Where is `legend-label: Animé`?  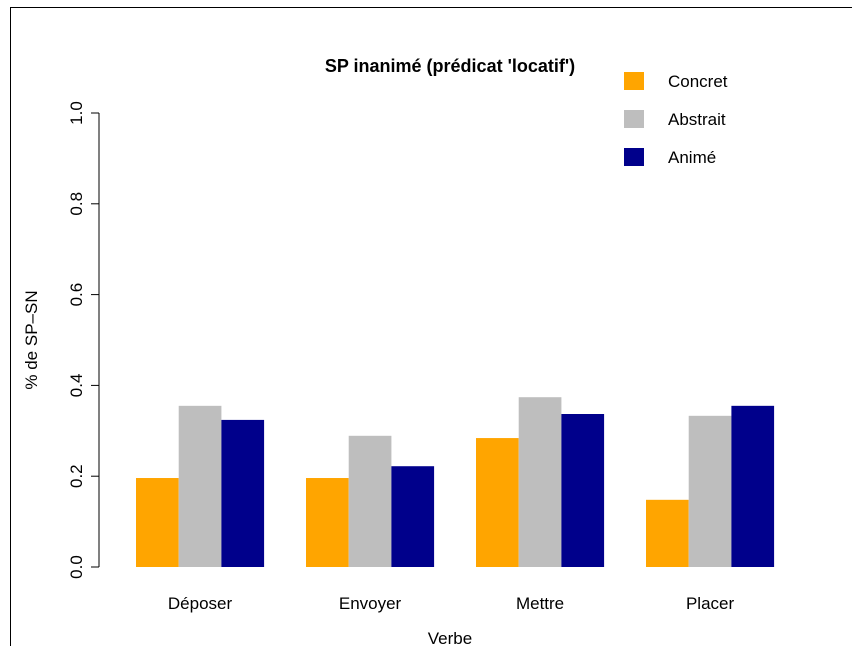 legend-label: Animé is located at coordinates (692, 157).